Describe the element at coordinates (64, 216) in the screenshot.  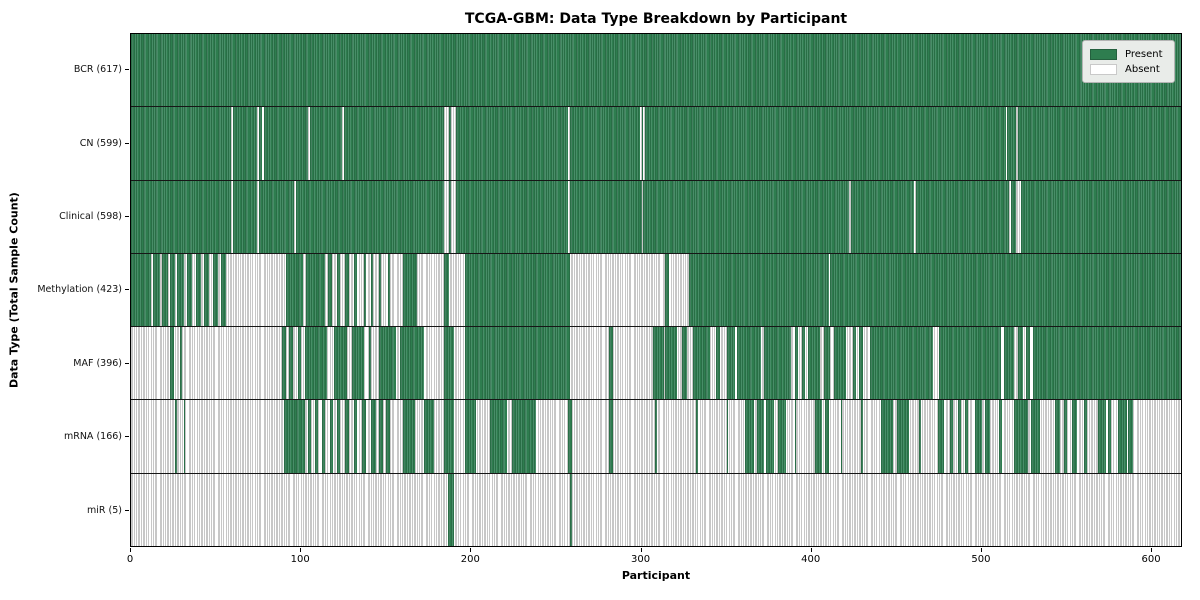
I see `y-tick-label-Clinical: Clinical (598)` at that location.